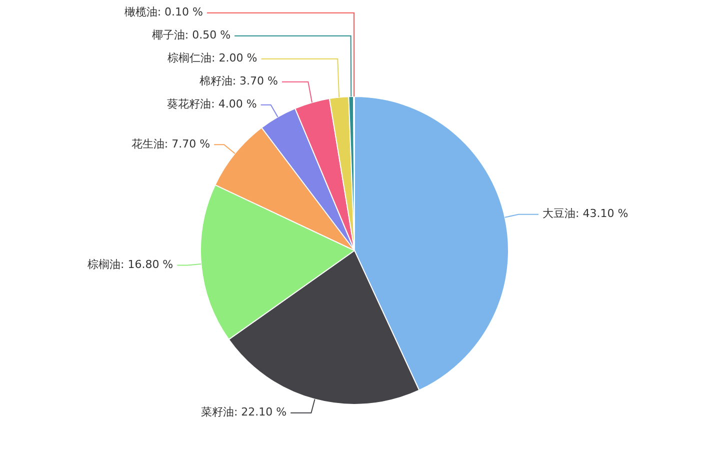 This screenshot has height=476, width=709. What do you see at coordinates (585, 213) in the screenshot?
I see `slice-label: 大豆油: 43.10 %` at bounding box center [585, 213].